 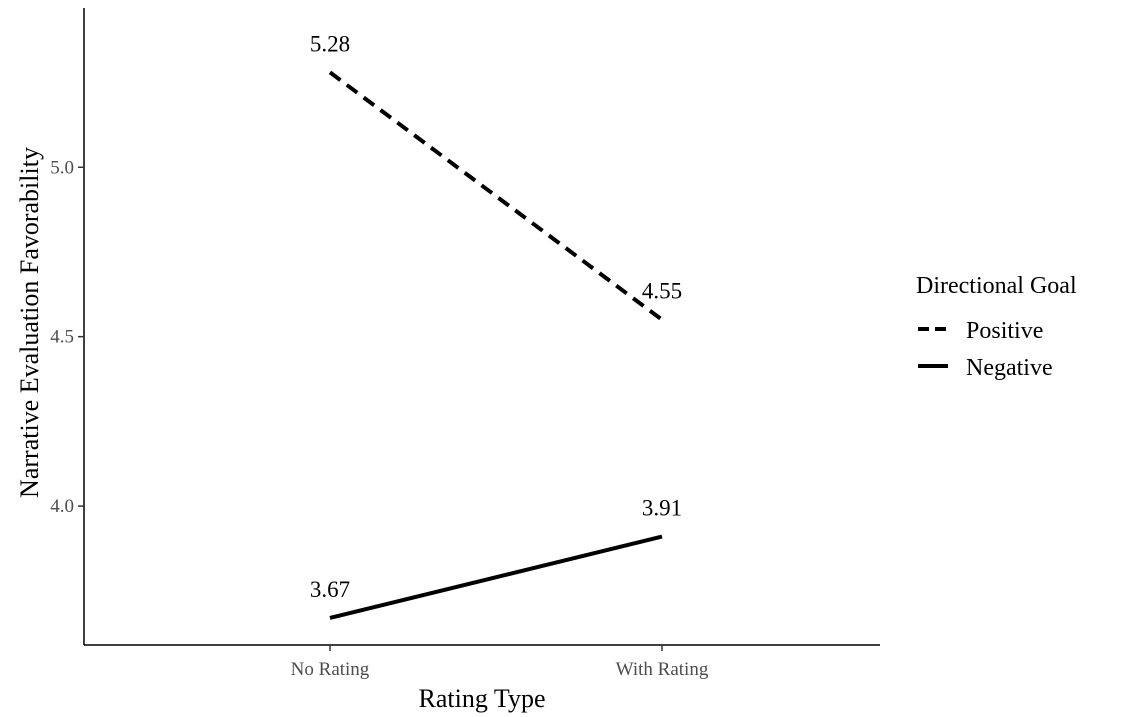 What do you see at coordinates (62, 337) in the screenshot?
I see `y-tick-label: 4.5` at bounding box center [62, 337].